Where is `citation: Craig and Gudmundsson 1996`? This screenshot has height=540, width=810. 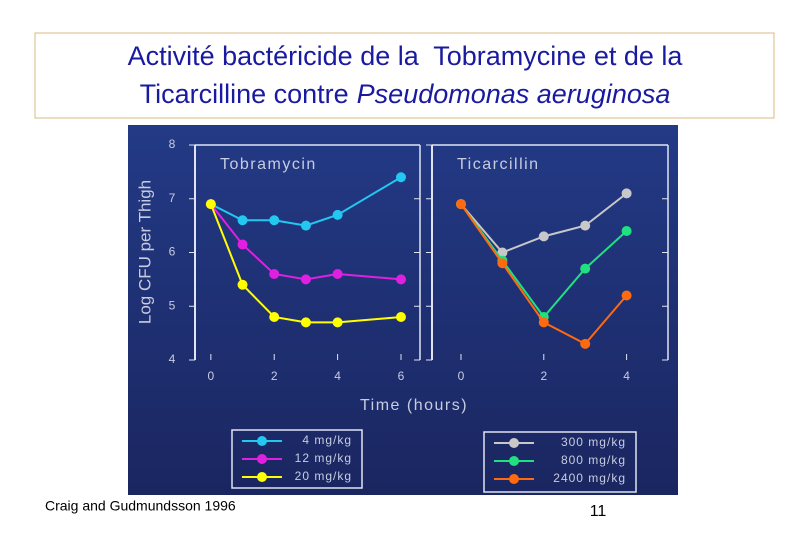 citation: Craig and Gudmundsson 1996 is located at coordinates (140, 506).